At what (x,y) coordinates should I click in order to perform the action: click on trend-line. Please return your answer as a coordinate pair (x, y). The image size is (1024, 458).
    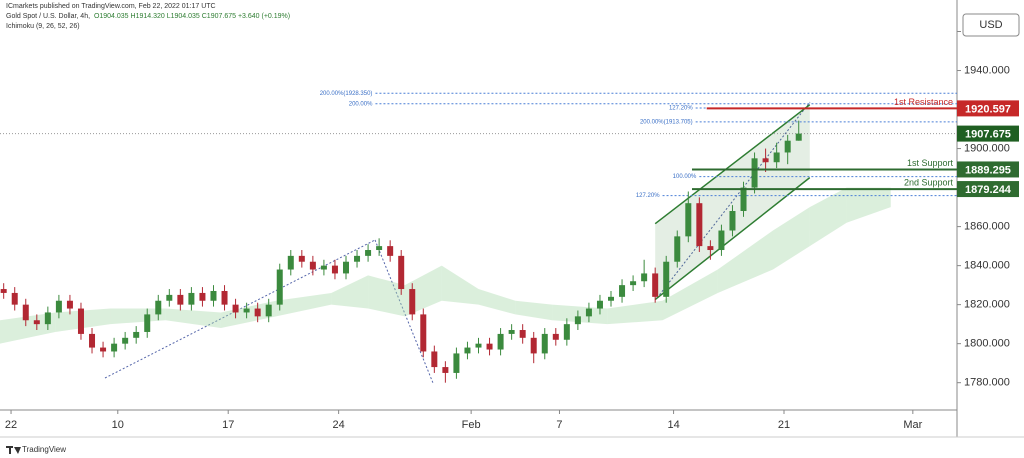
    Looking at the image, I should click on (404, 311).